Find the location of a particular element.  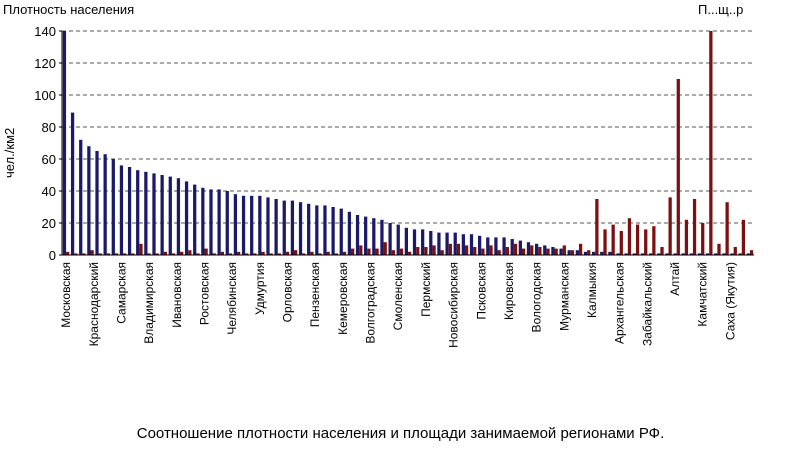

x-category-label: Владимирская is located at coordinates (149, 303).